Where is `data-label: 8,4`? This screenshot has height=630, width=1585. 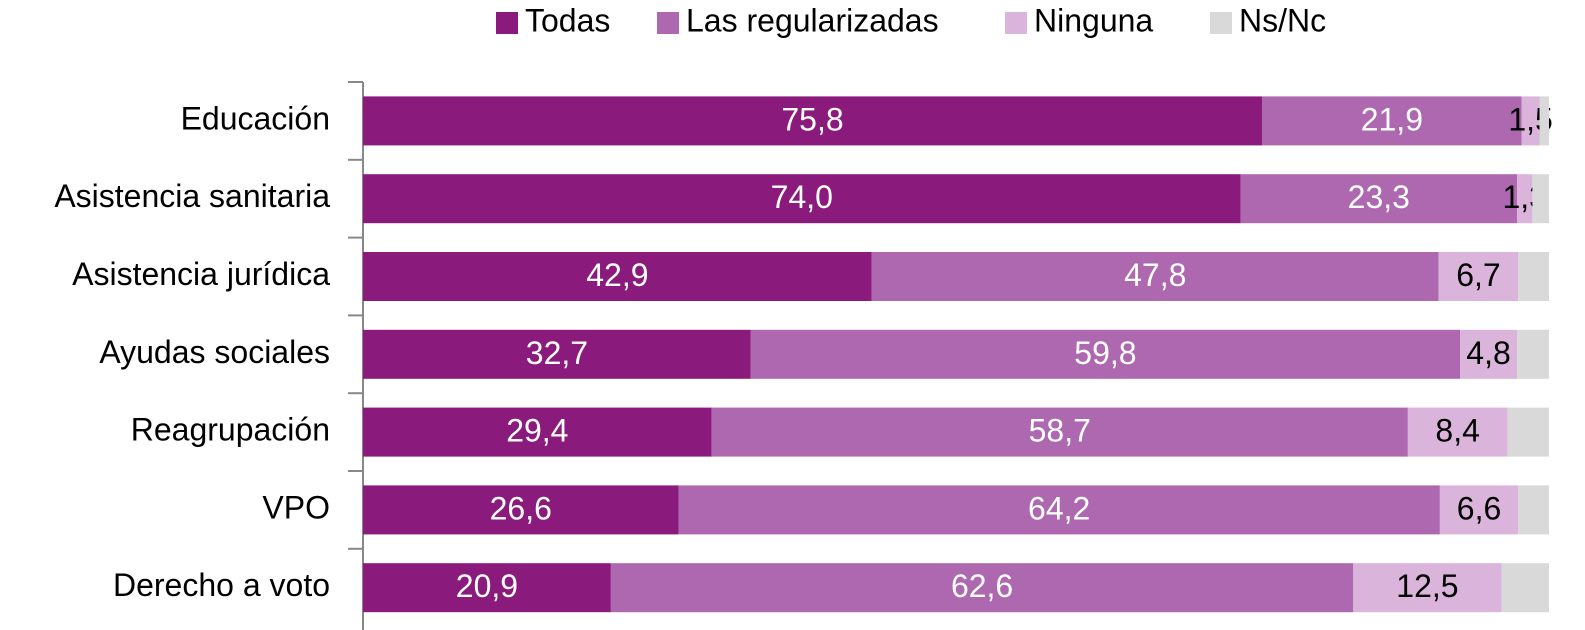 data-label: 8,4 is located at coordinates (1457, 431).